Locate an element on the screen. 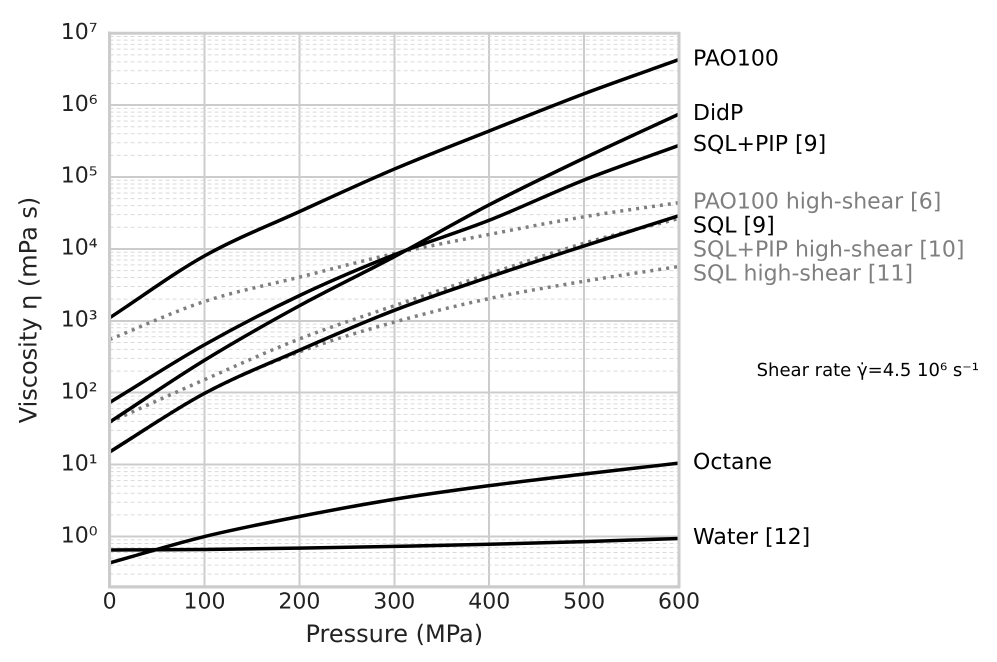 This screenshot has height=662, width=997. series-label: SQL [9] is located at coordinates (734, 225).